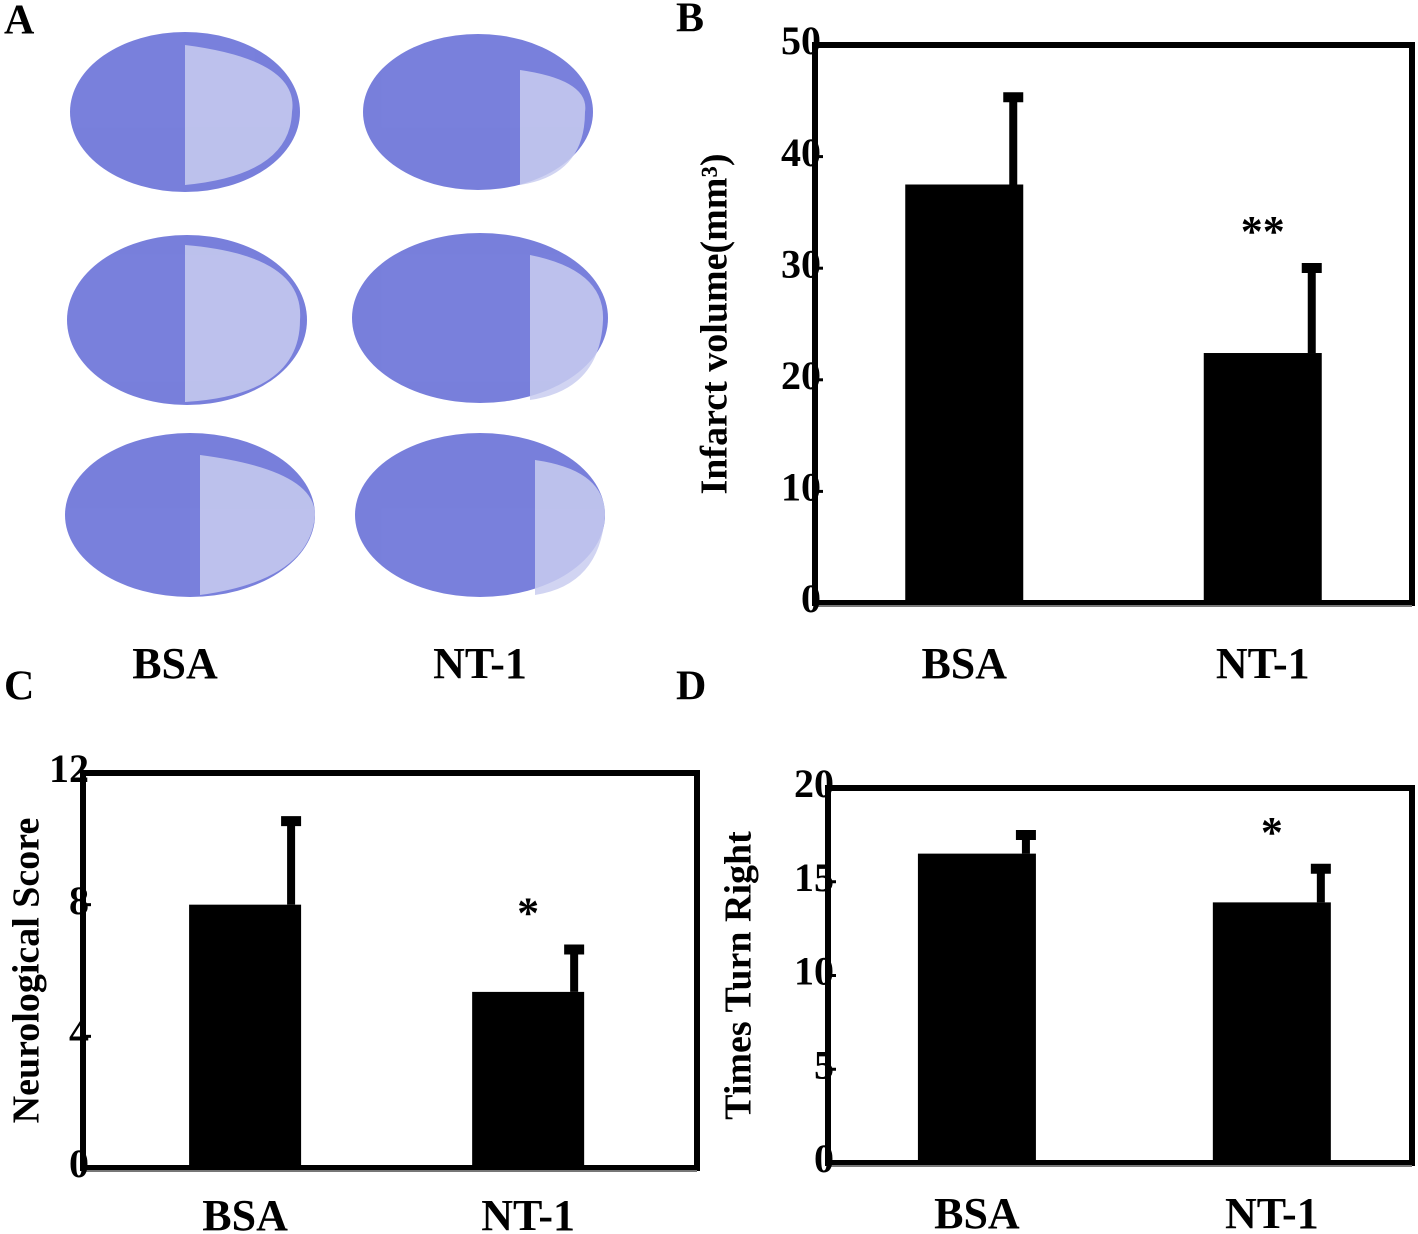 Image resolution: width=1418 pixels, height=1234 pixels. I want to click on panel-label: D, so click(691, 687).